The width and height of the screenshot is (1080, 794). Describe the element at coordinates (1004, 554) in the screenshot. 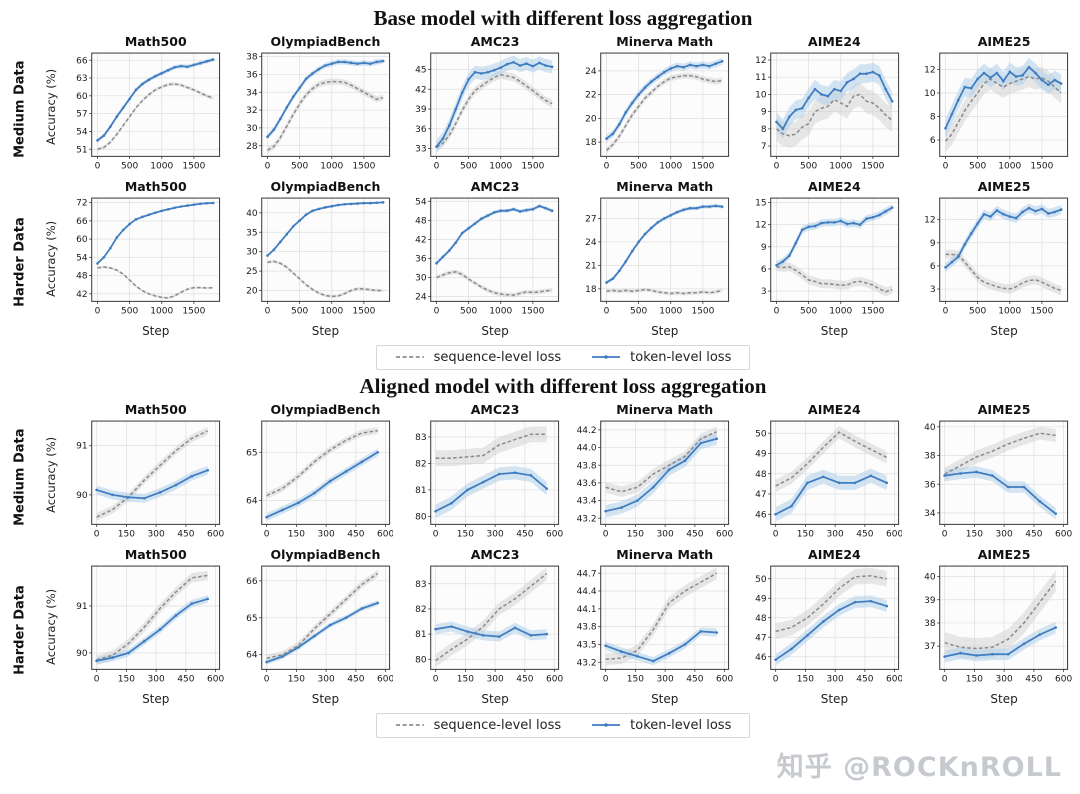

I see `chart-title: AIME25` at that location.